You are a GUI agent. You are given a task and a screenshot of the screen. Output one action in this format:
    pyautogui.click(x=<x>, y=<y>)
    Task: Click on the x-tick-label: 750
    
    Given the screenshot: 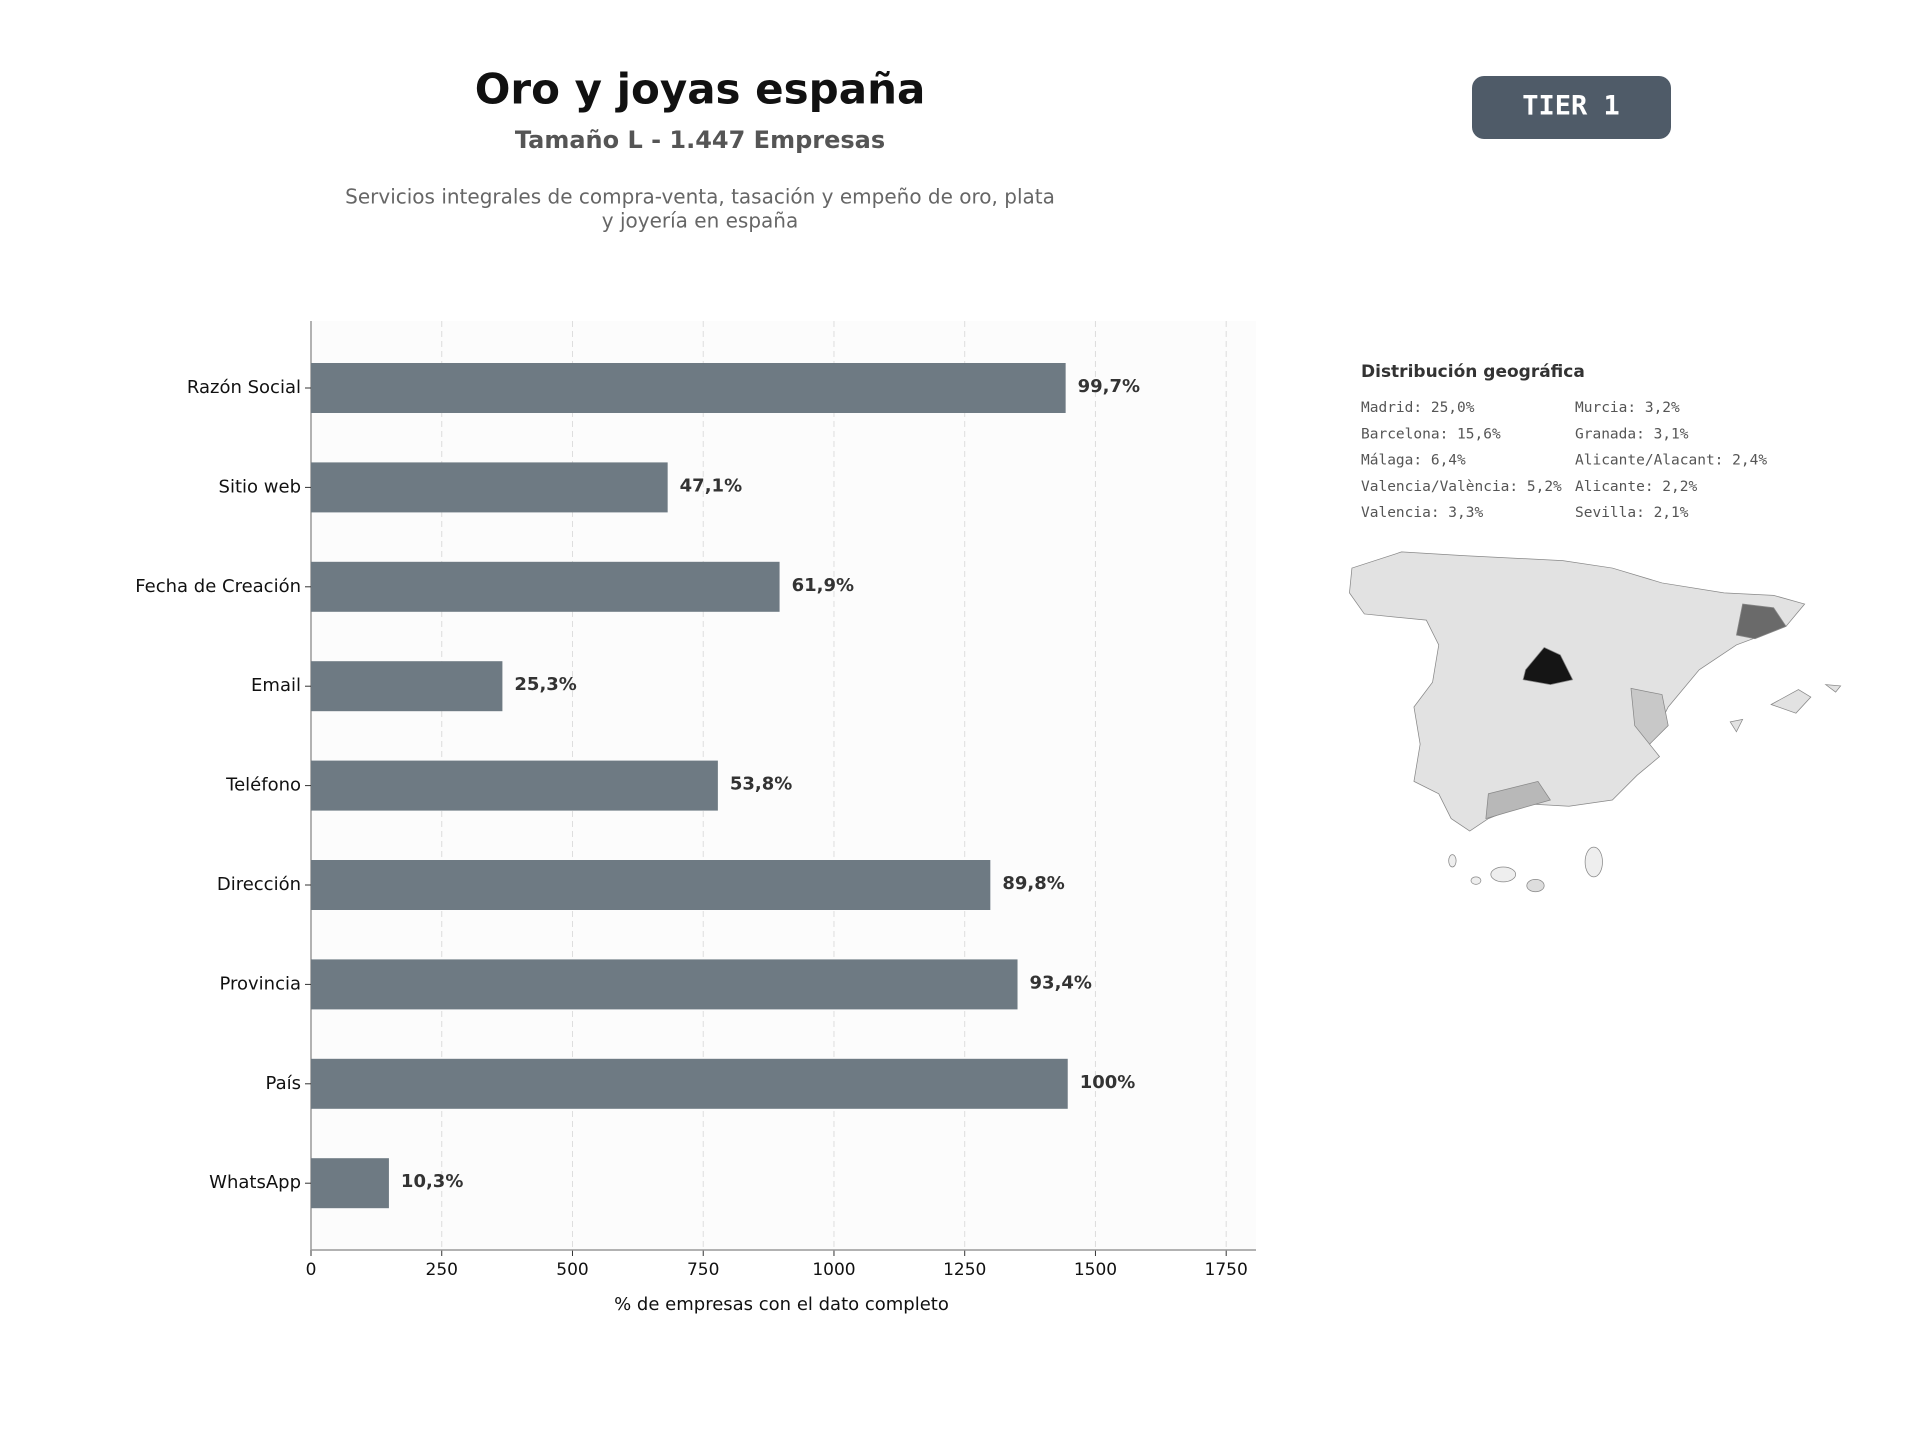 What is the action you would take?
    pyautogui.click(x=703, y=1270)
    